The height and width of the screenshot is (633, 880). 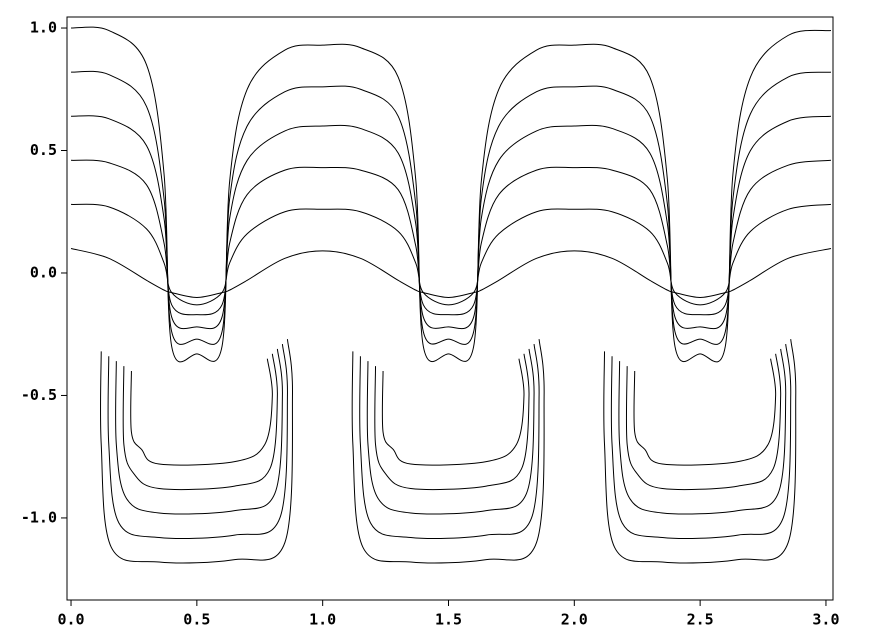 I want to click on y-tick-label: 1.0, so click(x=43, y=28).